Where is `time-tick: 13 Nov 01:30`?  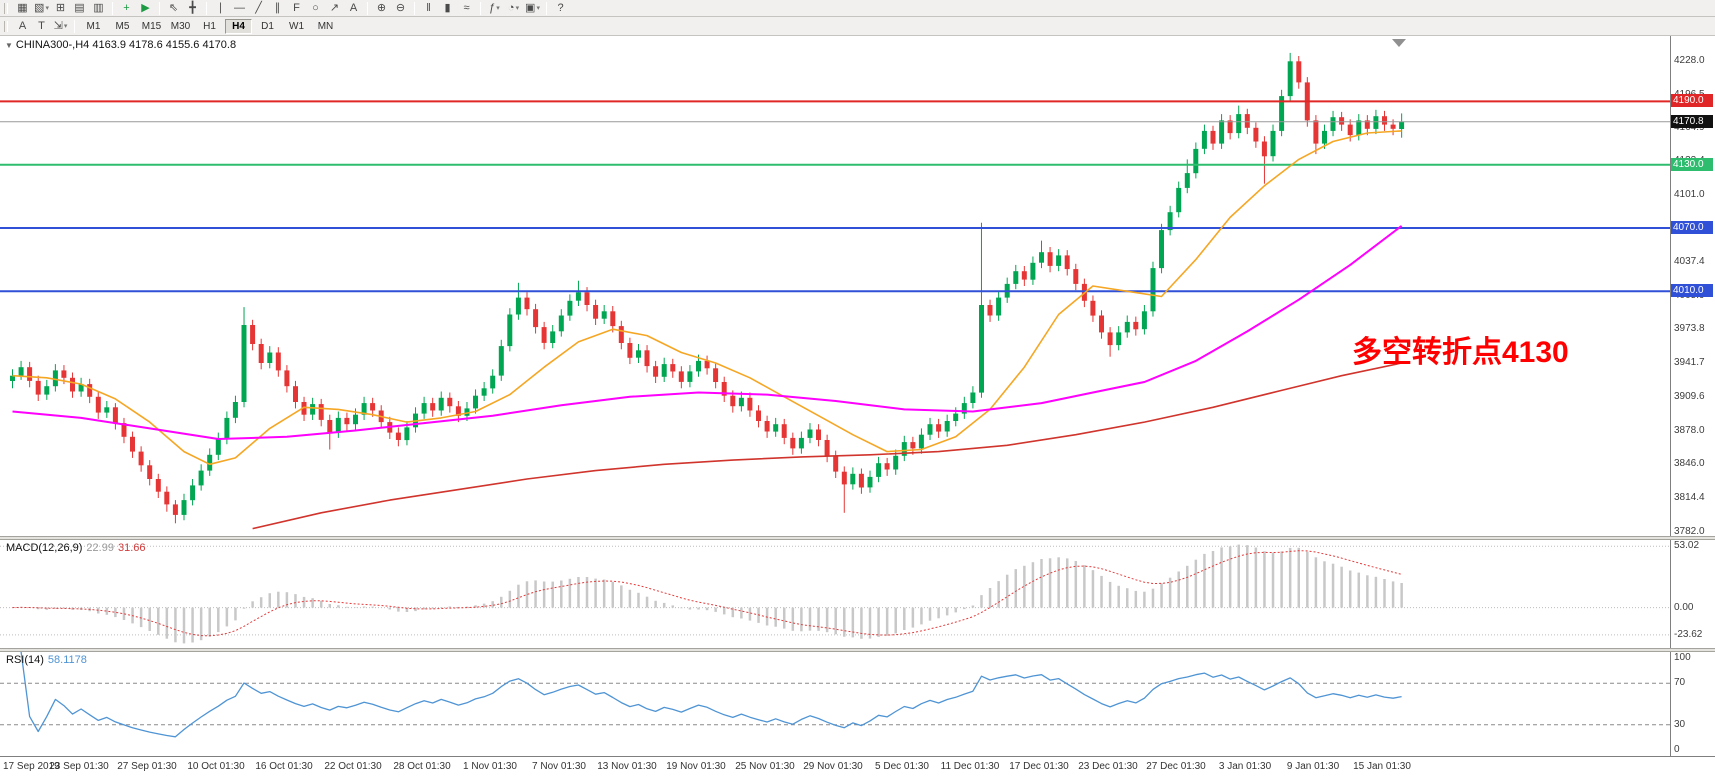 time-tick: 13 Nov 01:30 is located at coordinates (627, 766).